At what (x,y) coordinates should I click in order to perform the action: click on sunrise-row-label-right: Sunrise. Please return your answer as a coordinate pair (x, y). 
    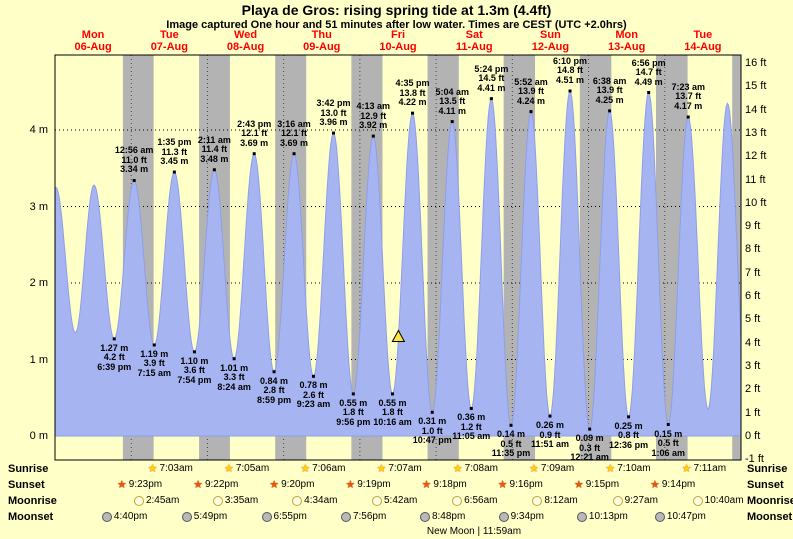
    Looking at the image, I should click on (767, 469).